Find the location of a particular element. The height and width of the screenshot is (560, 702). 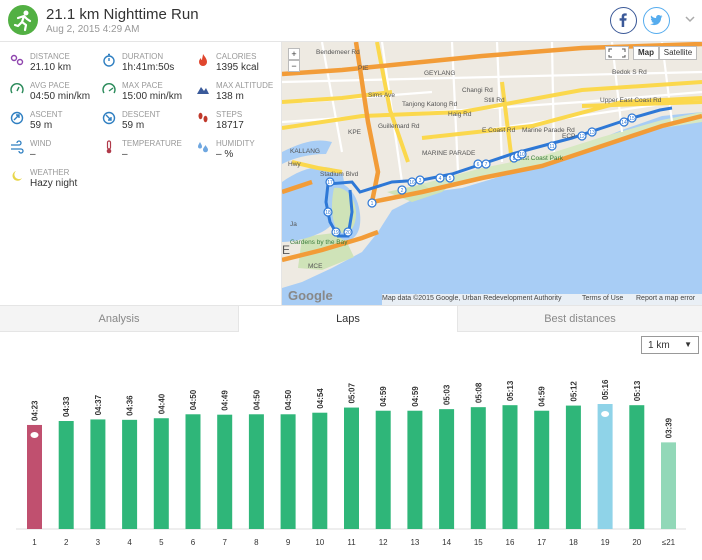

chevron-down-icon is located at coordinates (690, 21).